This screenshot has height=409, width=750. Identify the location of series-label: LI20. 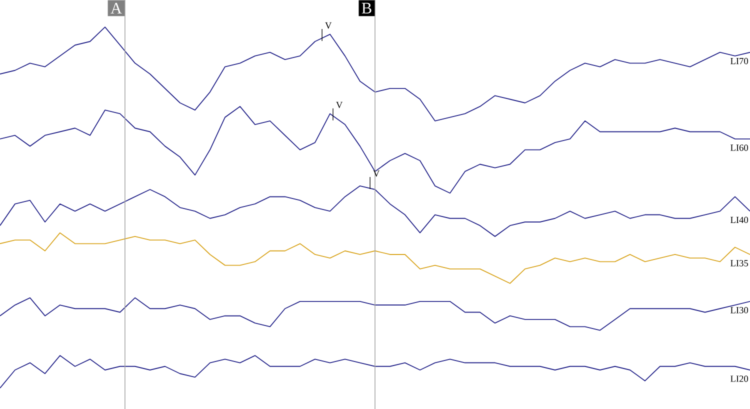
(739, 379).